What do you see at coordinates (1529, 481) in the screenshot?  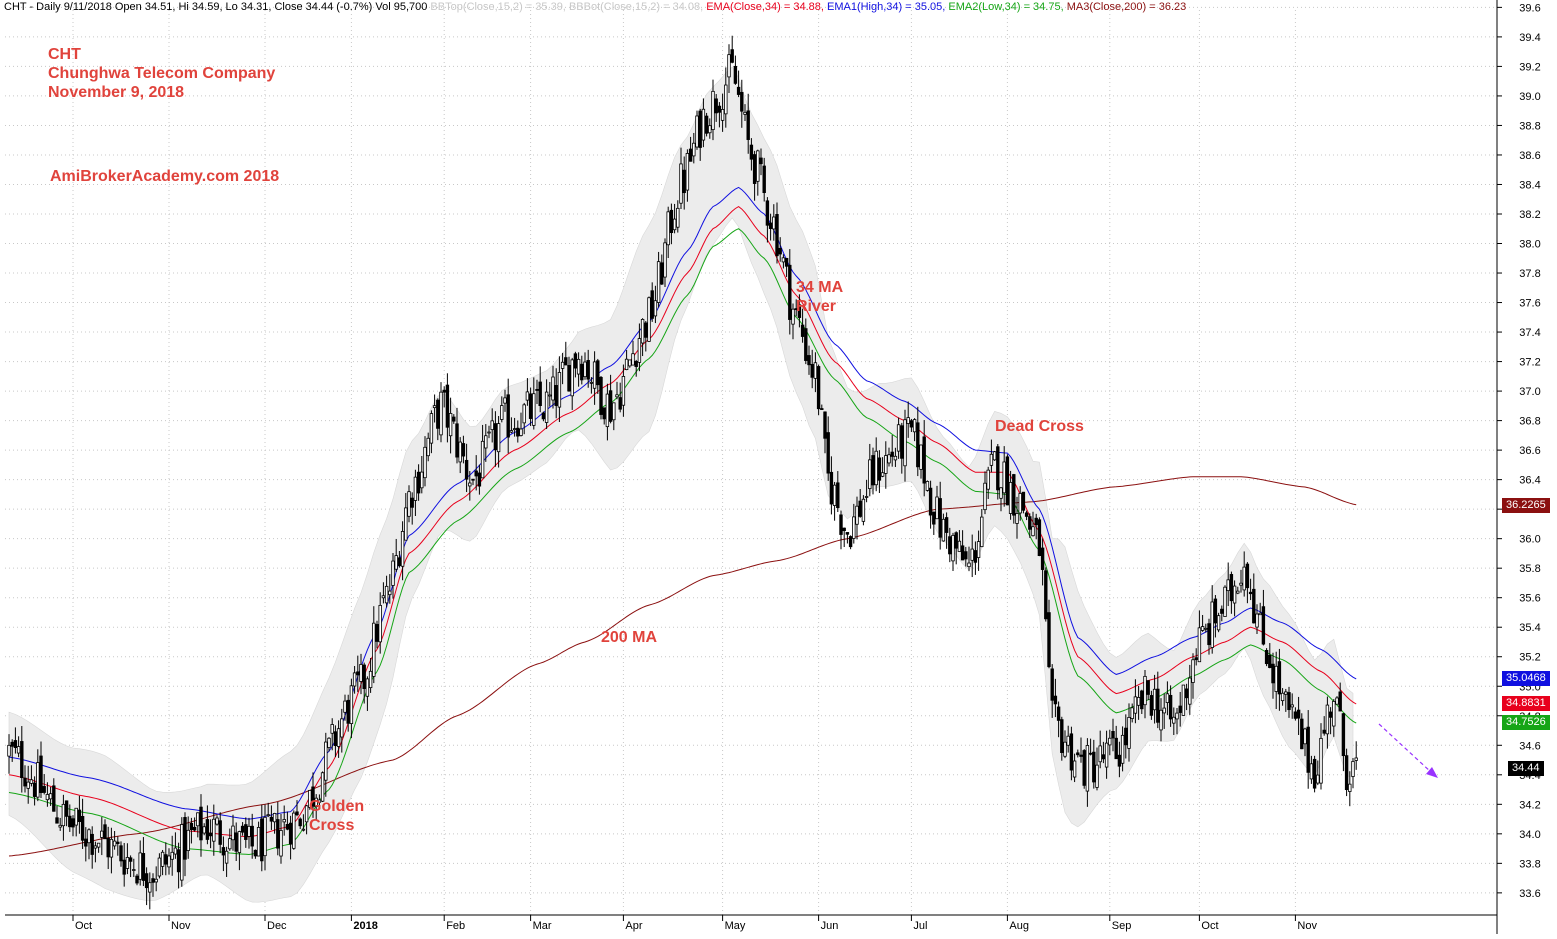 I see `y-tick-label: 36.4` at bounding box center [1529, 481].